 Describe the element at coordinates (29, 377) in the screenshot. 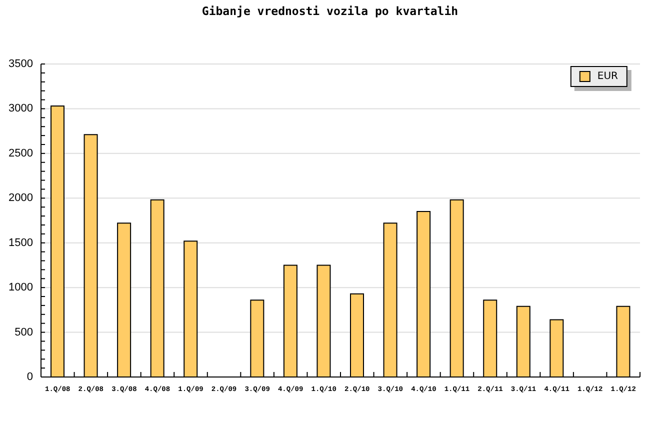

I see `y-tick-label: 0` at that location.